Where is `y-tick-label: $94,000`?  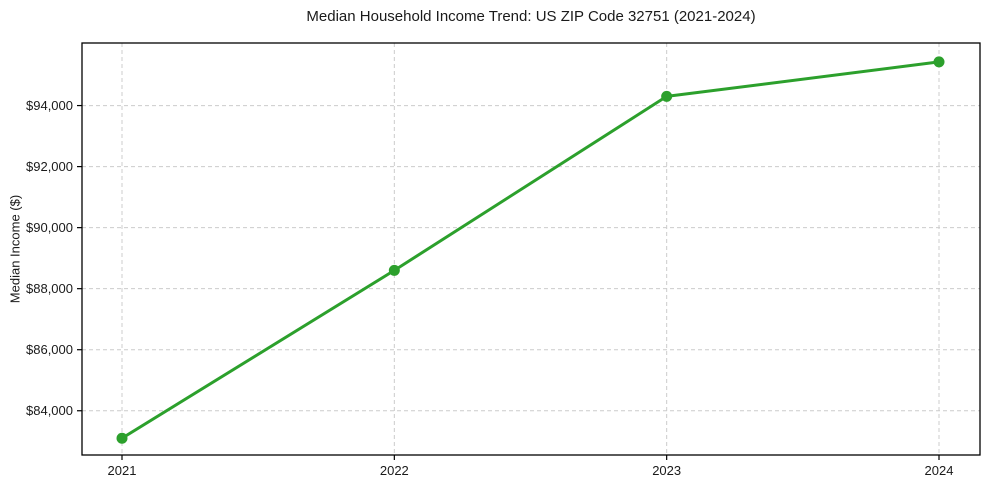 y-tick-label: $94,000 is located at coordinates (49, 105).